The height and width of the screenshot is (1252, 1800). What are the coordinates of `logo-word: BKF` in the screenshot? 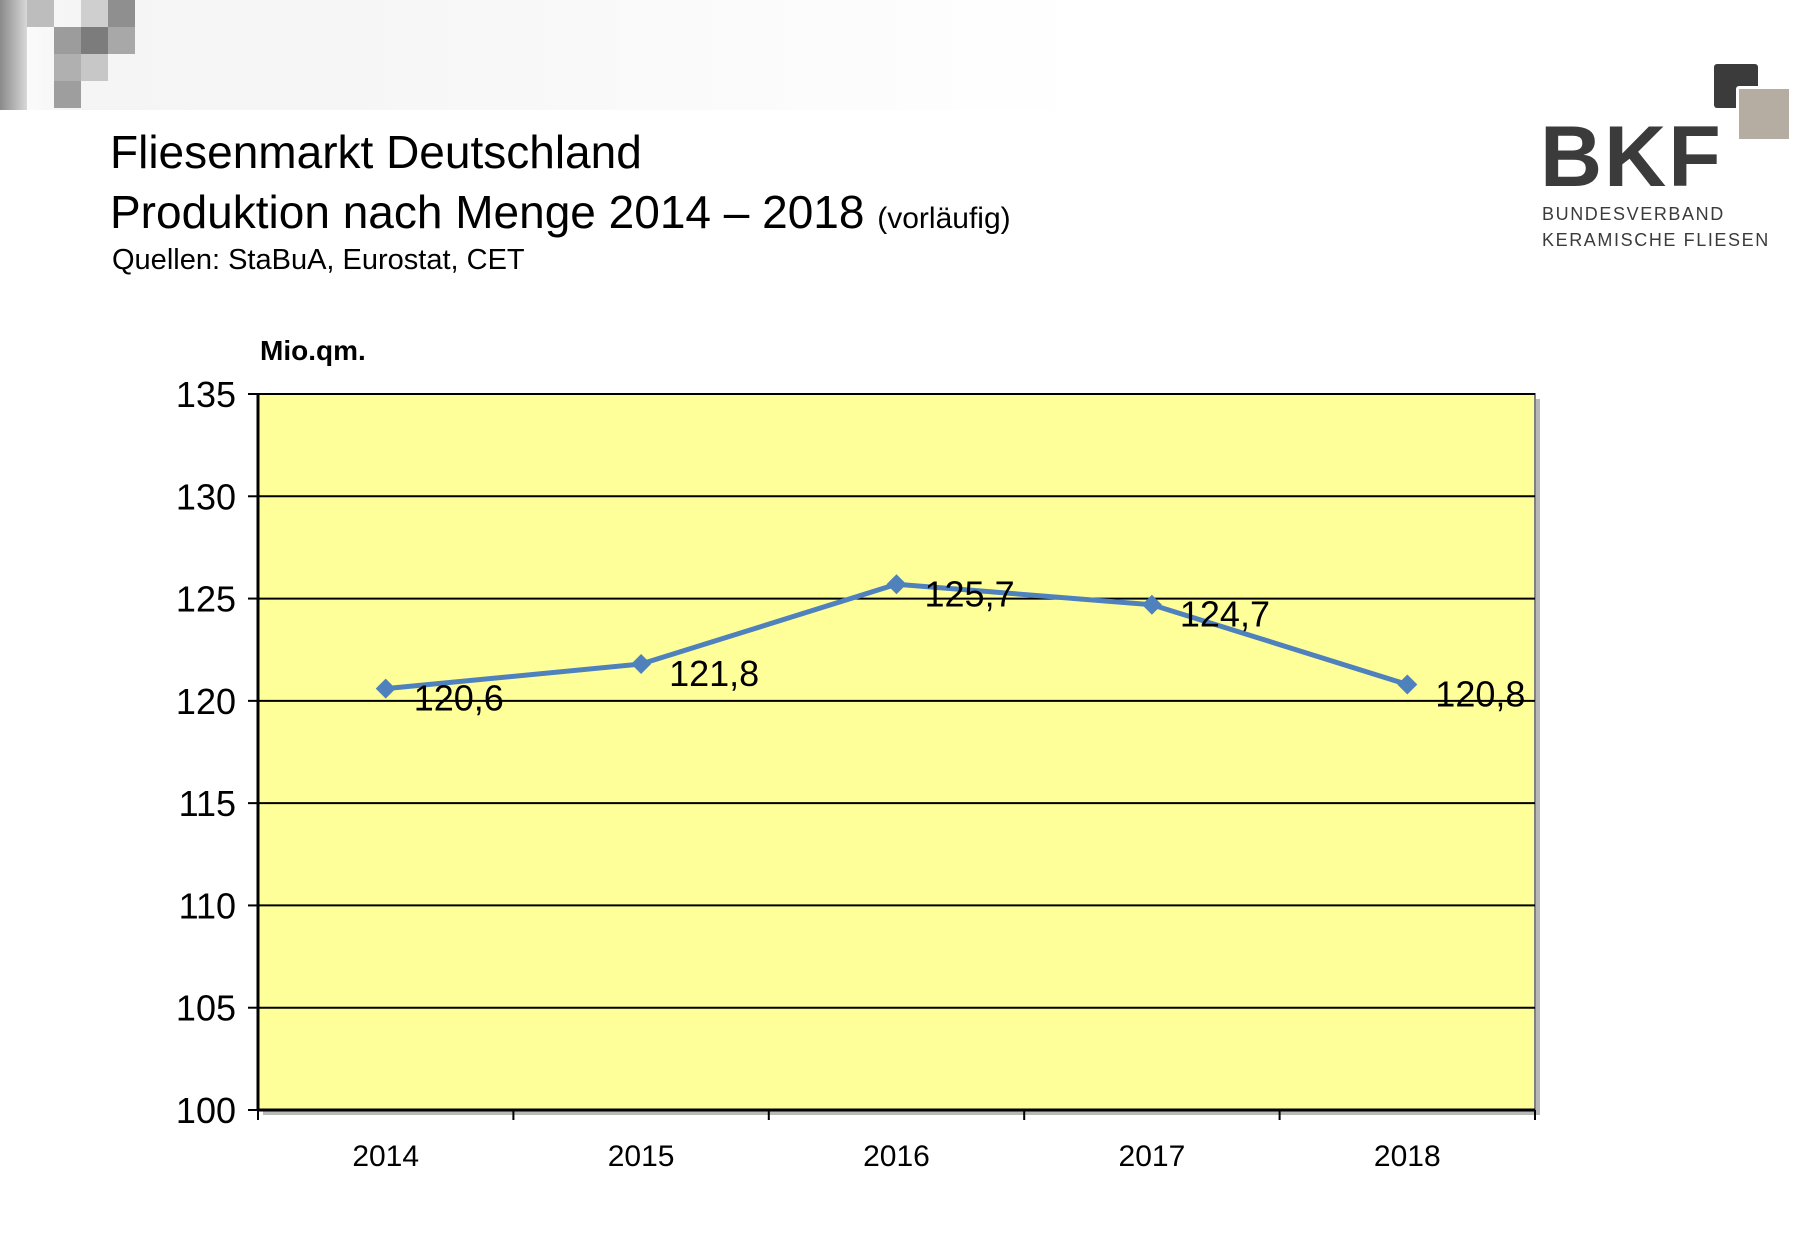 It's located at (1631, 157).